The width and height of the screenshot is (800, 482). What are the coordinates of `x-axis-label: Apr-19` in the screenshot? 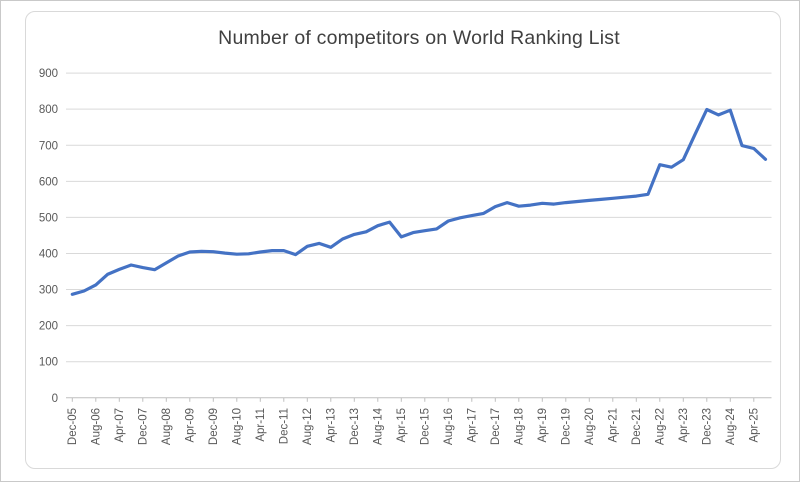 It's located at (543, 425).